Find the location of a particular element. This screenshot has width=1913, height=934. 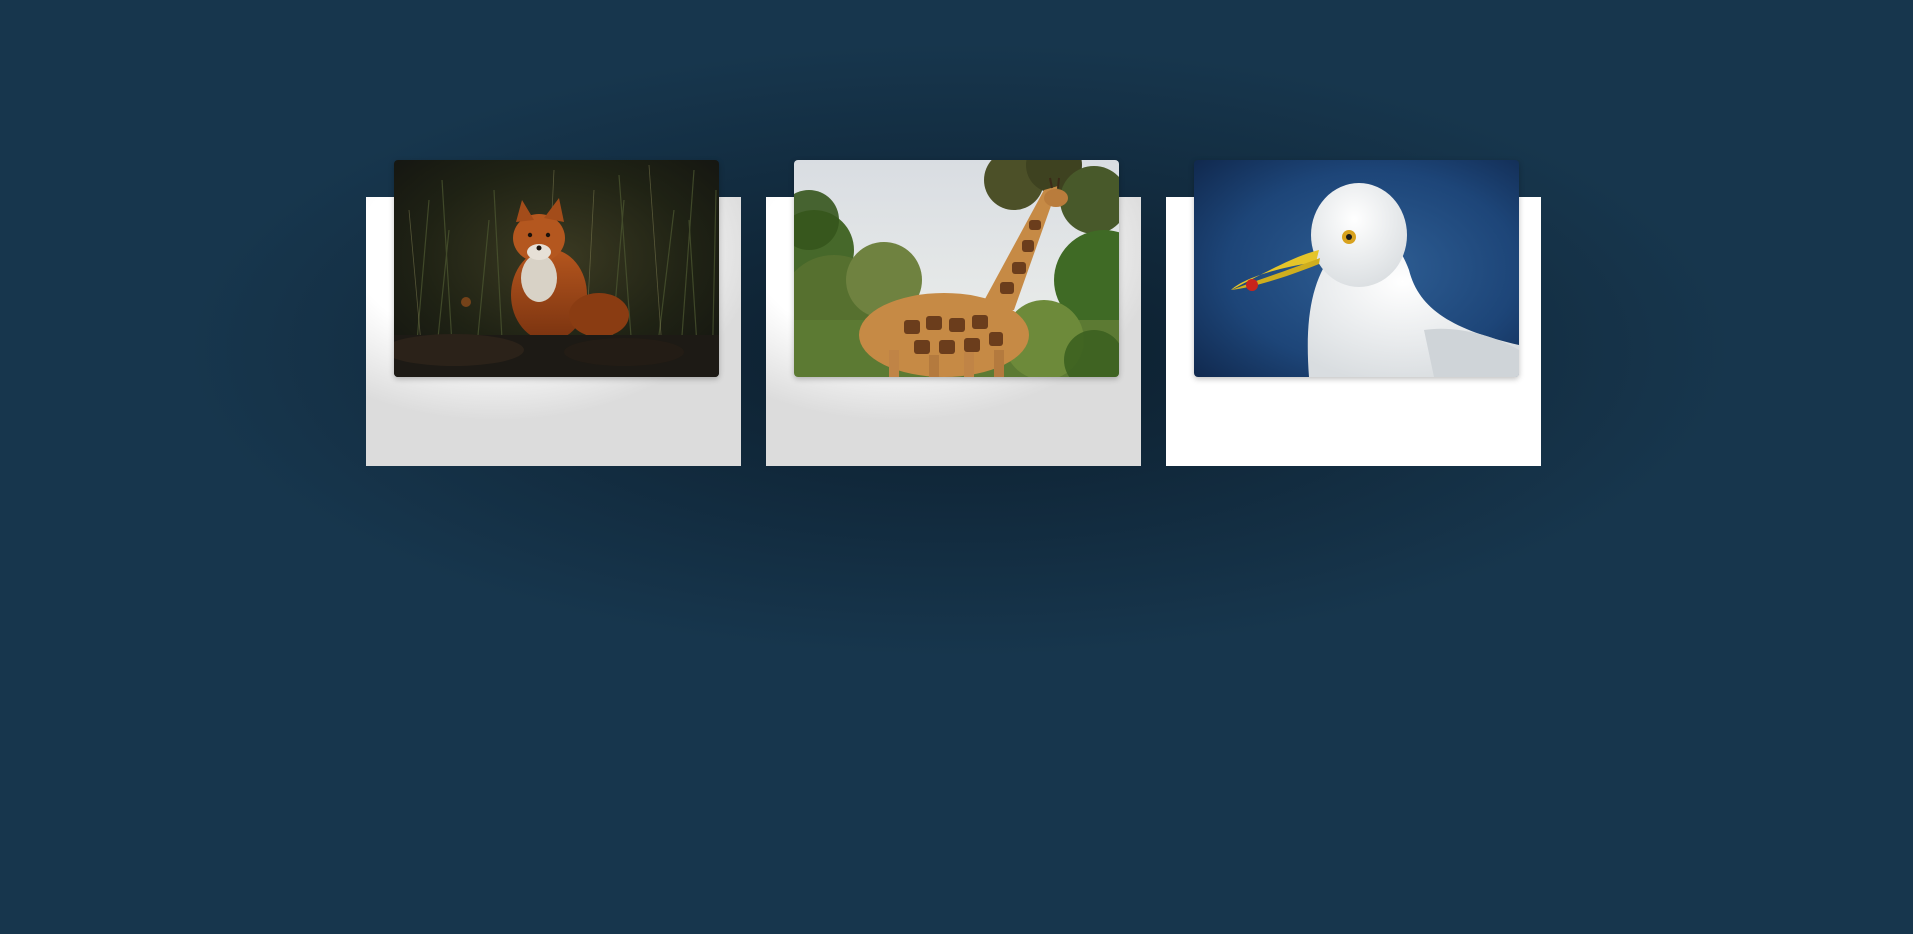

gallery-card-seagull is located at coordinates (1353, 313).